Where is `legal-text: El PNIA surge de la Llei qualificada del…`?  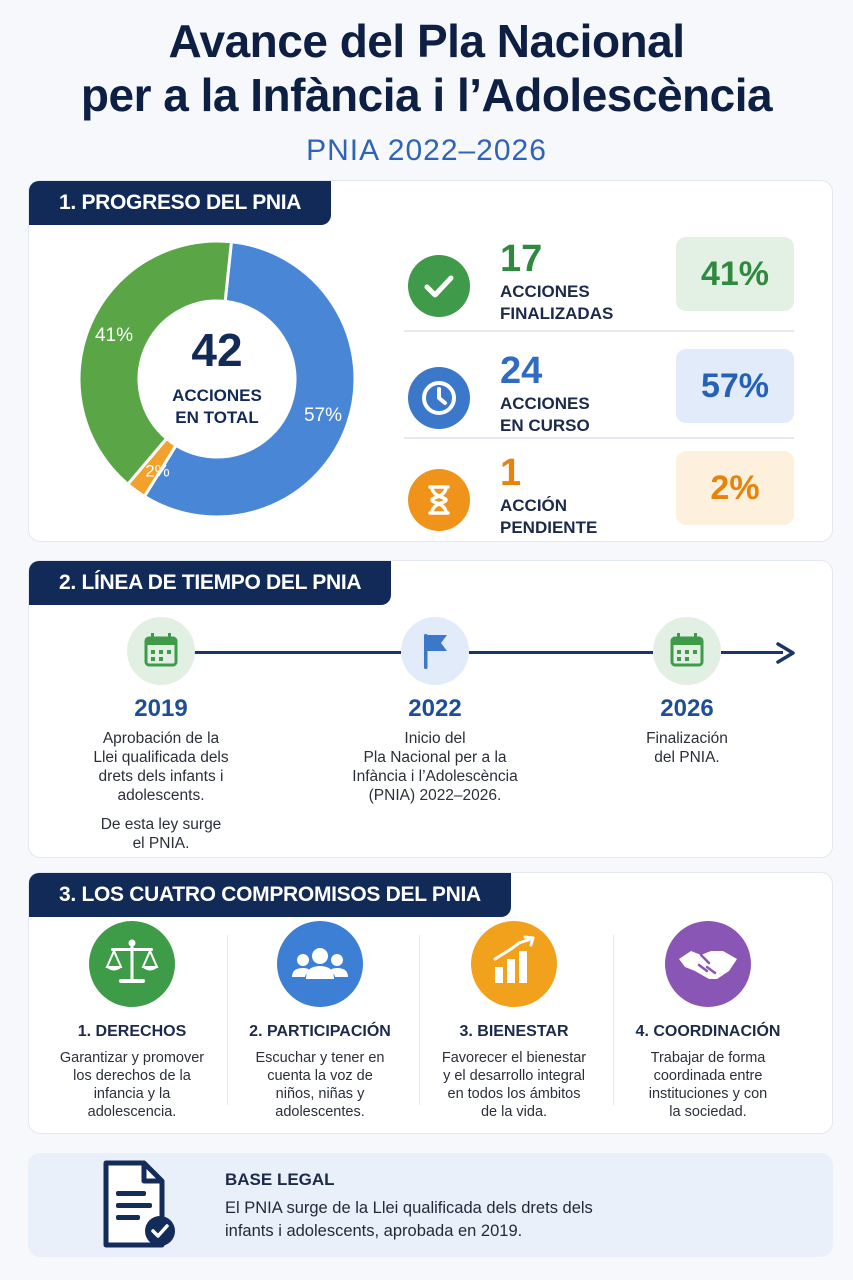
legal-text: El PNIA surge de la Llei qualificada del… is located at coordinates (409, 1219).